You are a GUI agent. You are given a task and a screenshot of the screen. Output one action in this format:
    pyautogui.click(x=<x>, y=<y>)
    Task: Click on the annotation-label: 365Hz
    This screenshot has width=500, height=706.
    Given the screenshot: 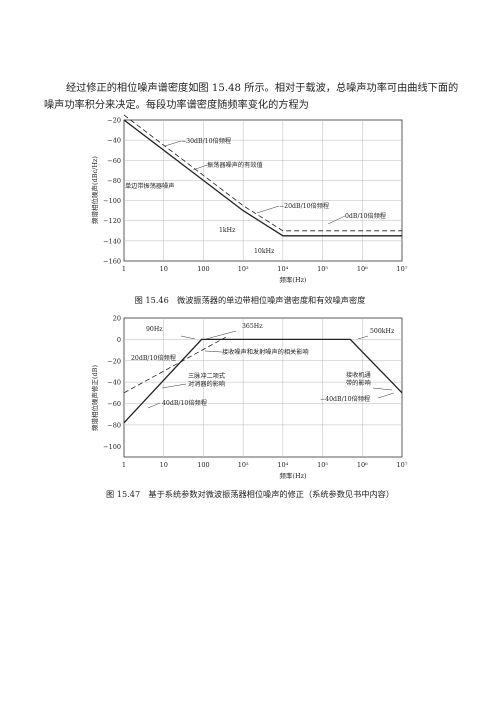 What is the action you would take?
    pyautogui.click(x=252, y=326)
    